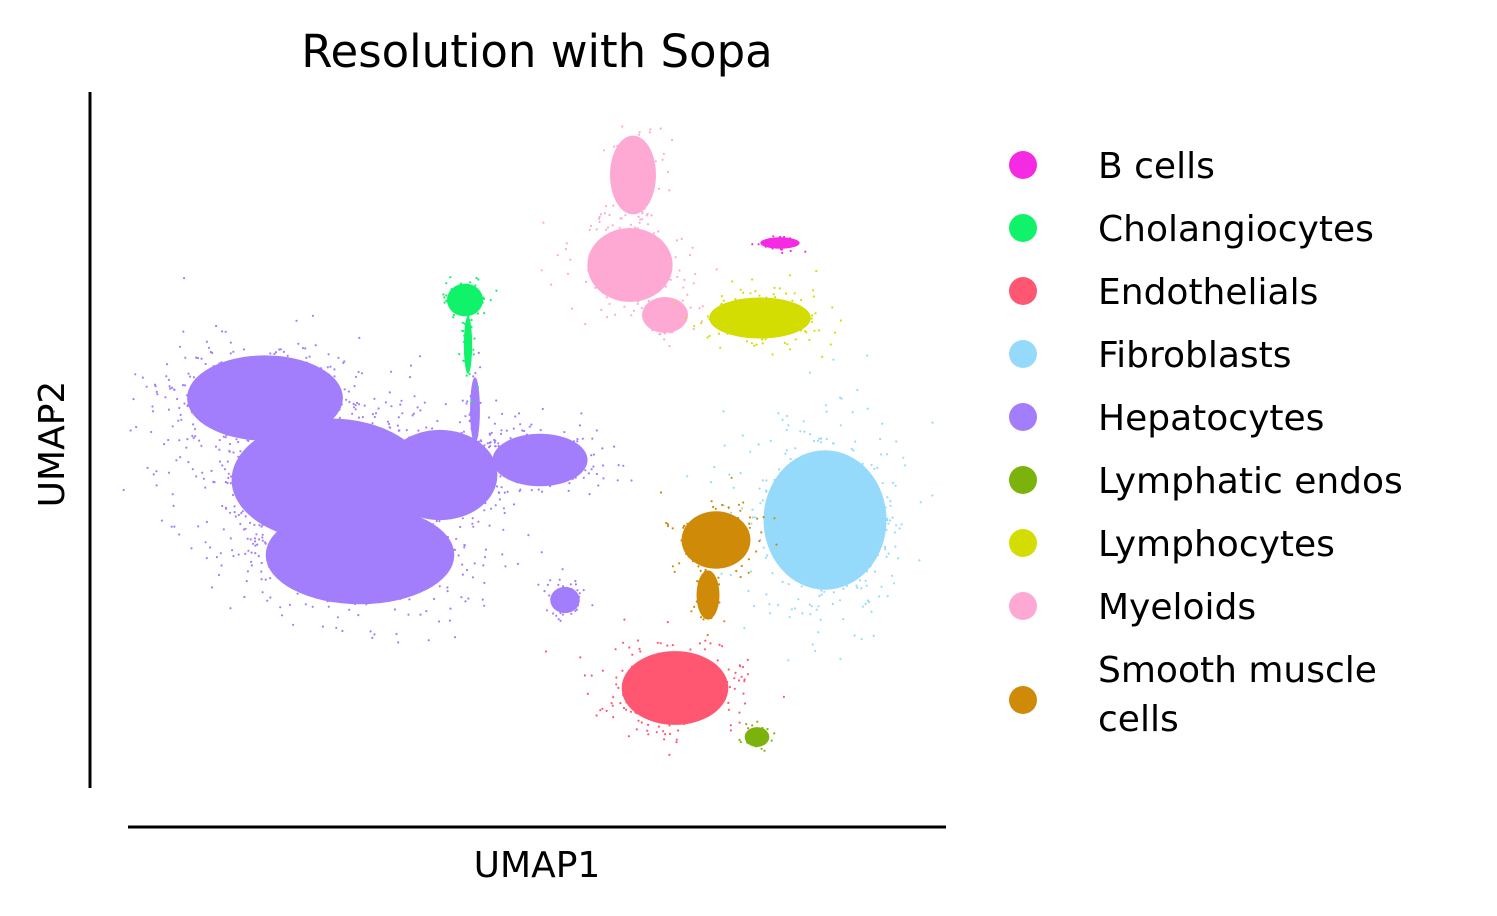 This screenshot has height=916, width=1497. What do you see at coordinates (52, 444) in the screenshot?
I see `y-axis-label: UMAP2` at bounding box center [52, 444].